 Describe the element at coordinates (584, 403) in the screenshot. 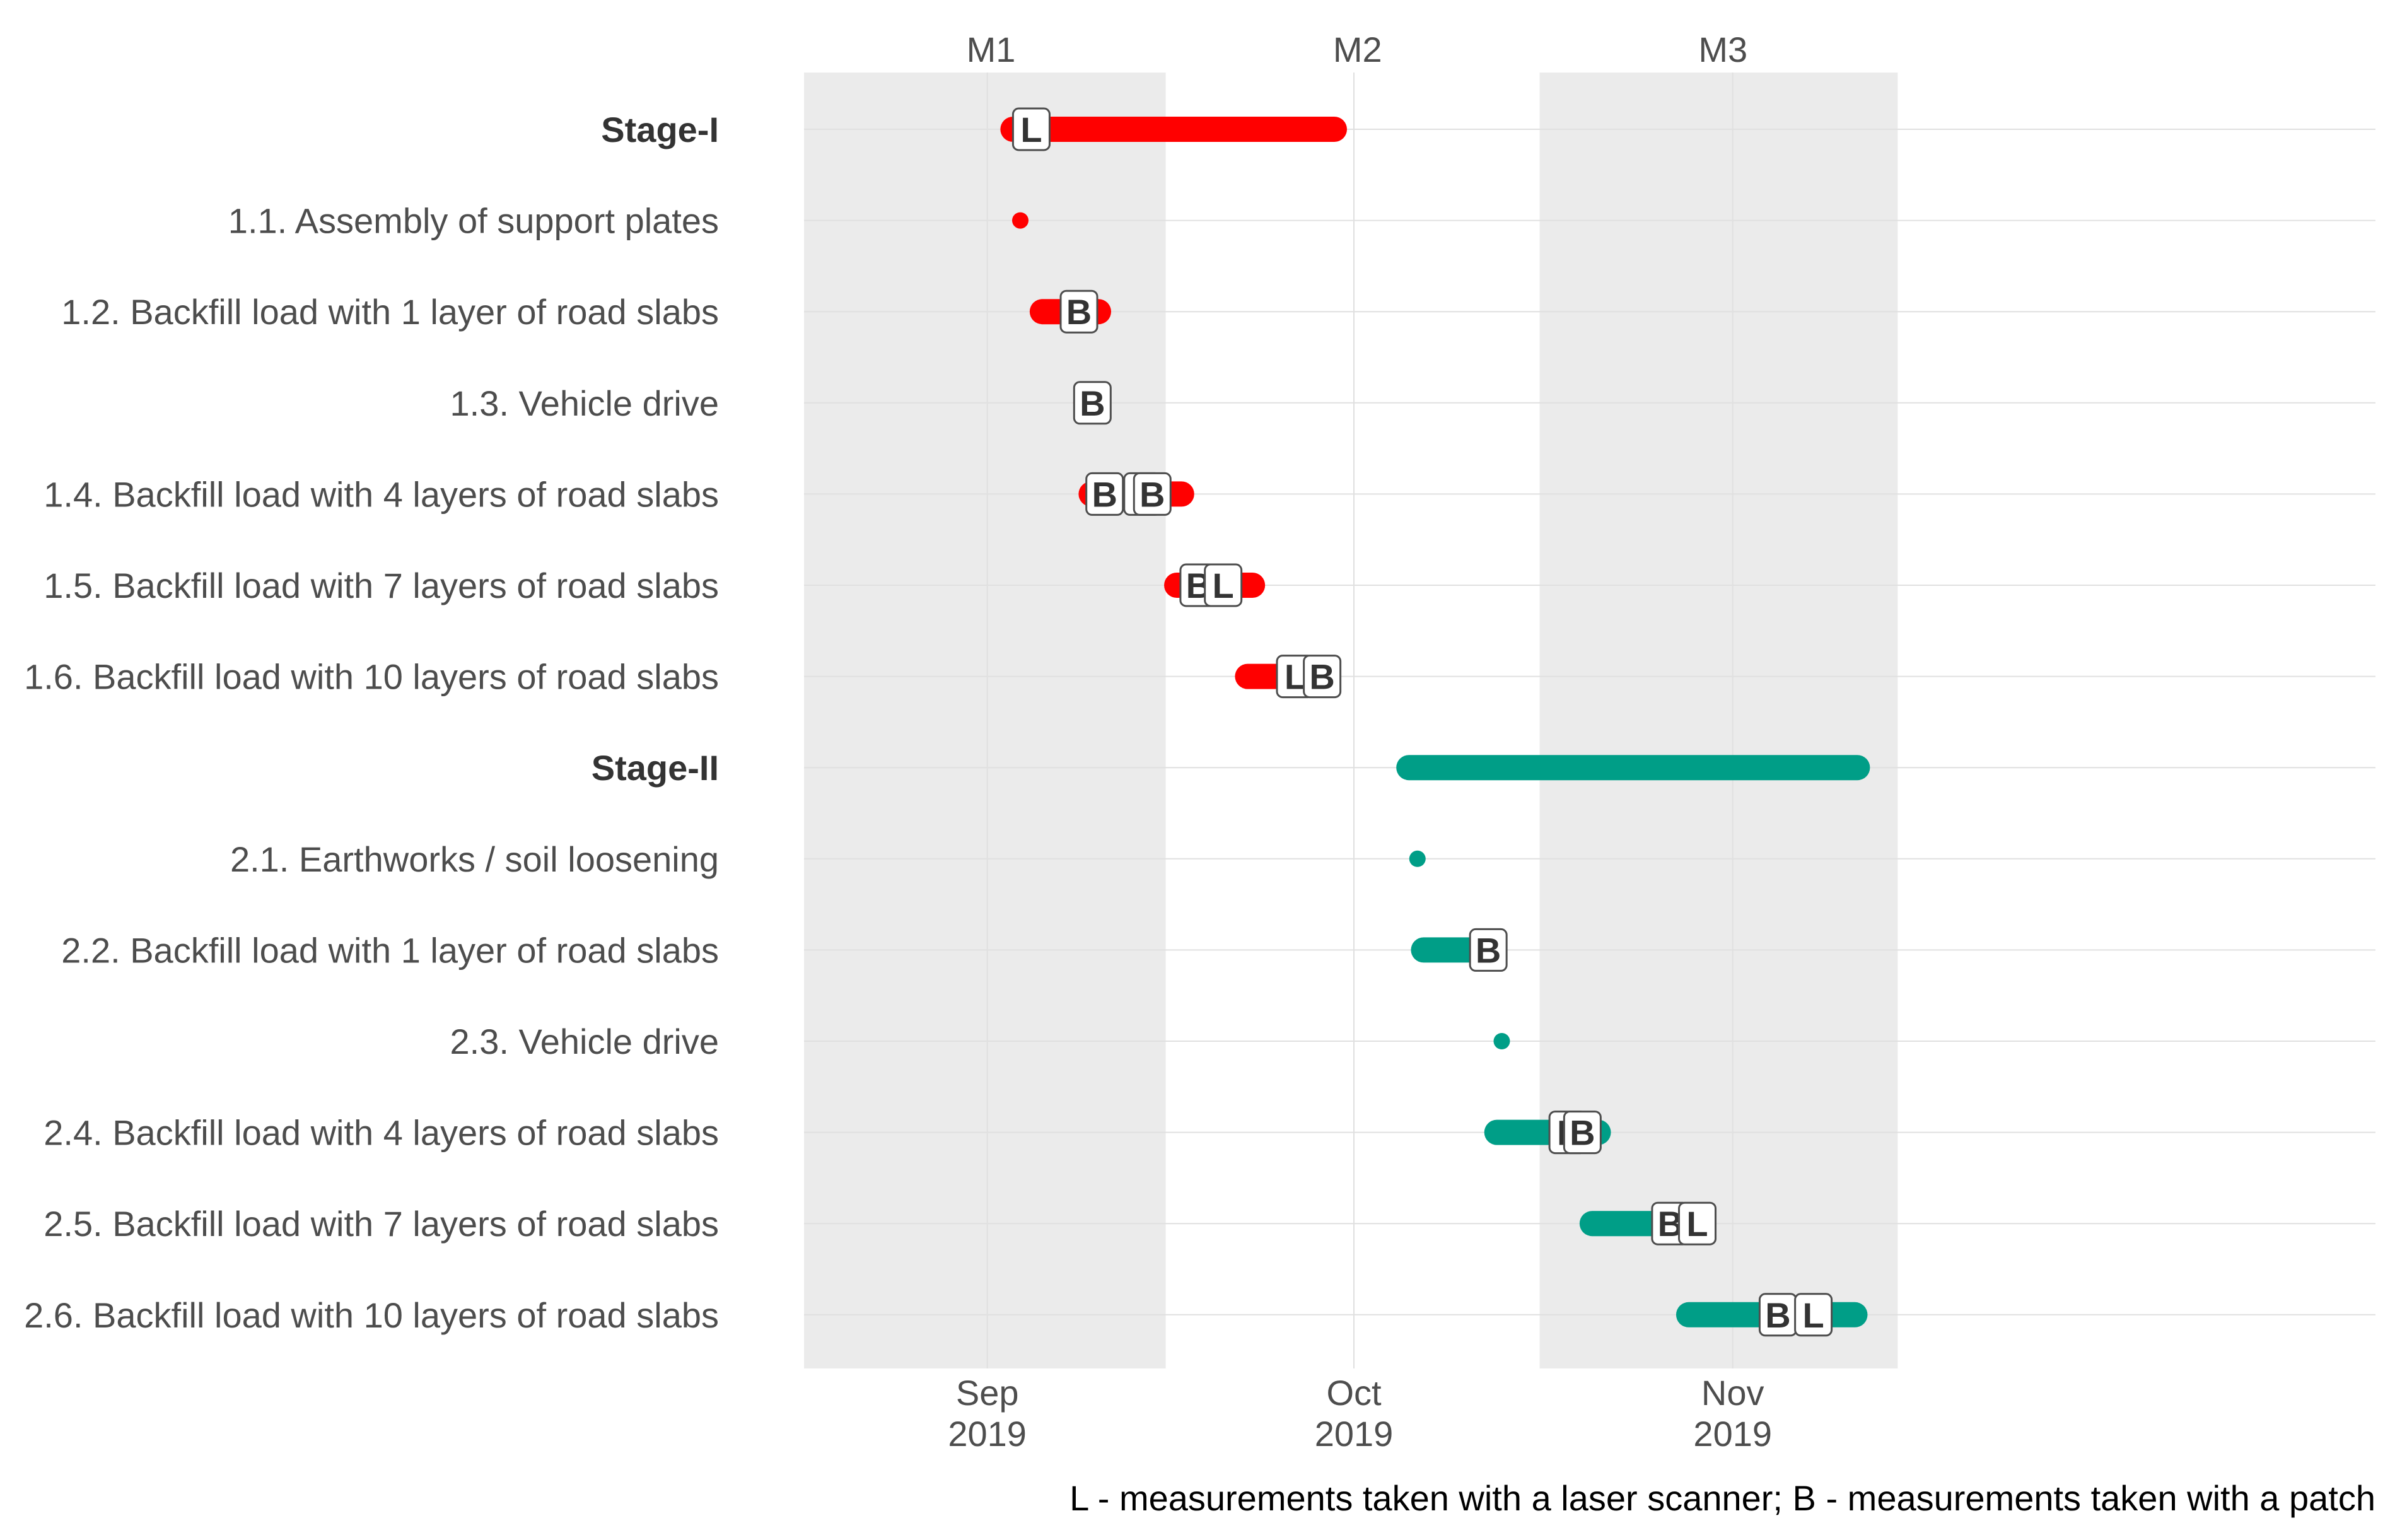

I see `task-label: 1.3. Vehicle drive` at that location.